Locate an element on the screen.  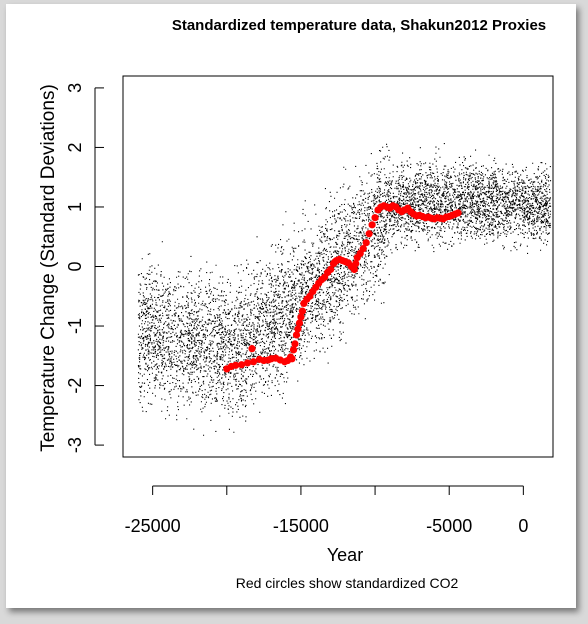
co2-note: Red circles show standardized CO2 is located at coordinates (347, 583).